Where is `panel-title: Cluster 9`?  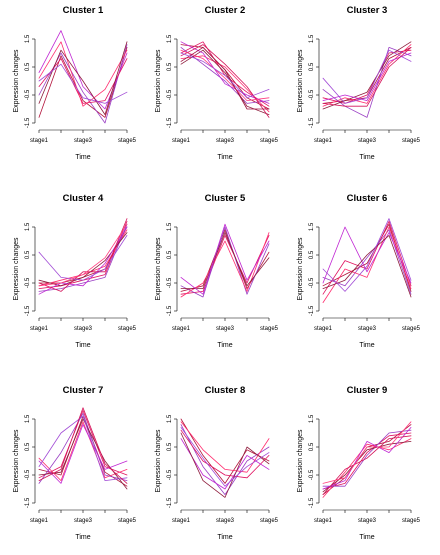
panel-title: Cluster 9 is located at coordinates (367, 390).